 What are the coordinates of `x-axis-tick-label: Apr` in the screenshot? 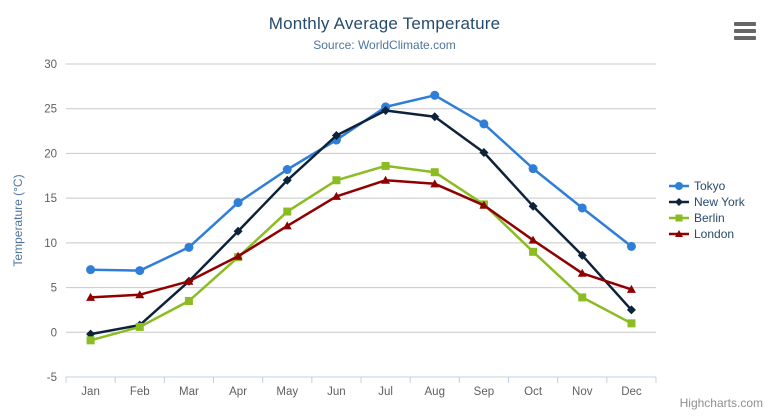 It's located at (238, 392).